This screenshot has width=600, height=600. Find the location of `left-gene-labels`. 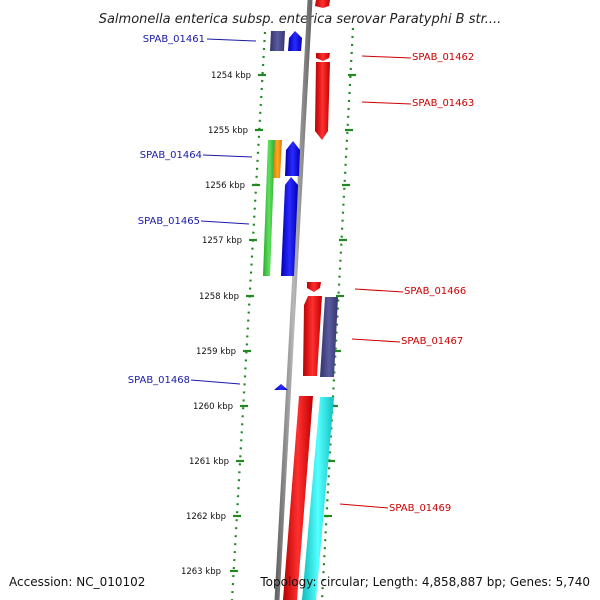

left-gene-labels is located at coordinates (223, 211).